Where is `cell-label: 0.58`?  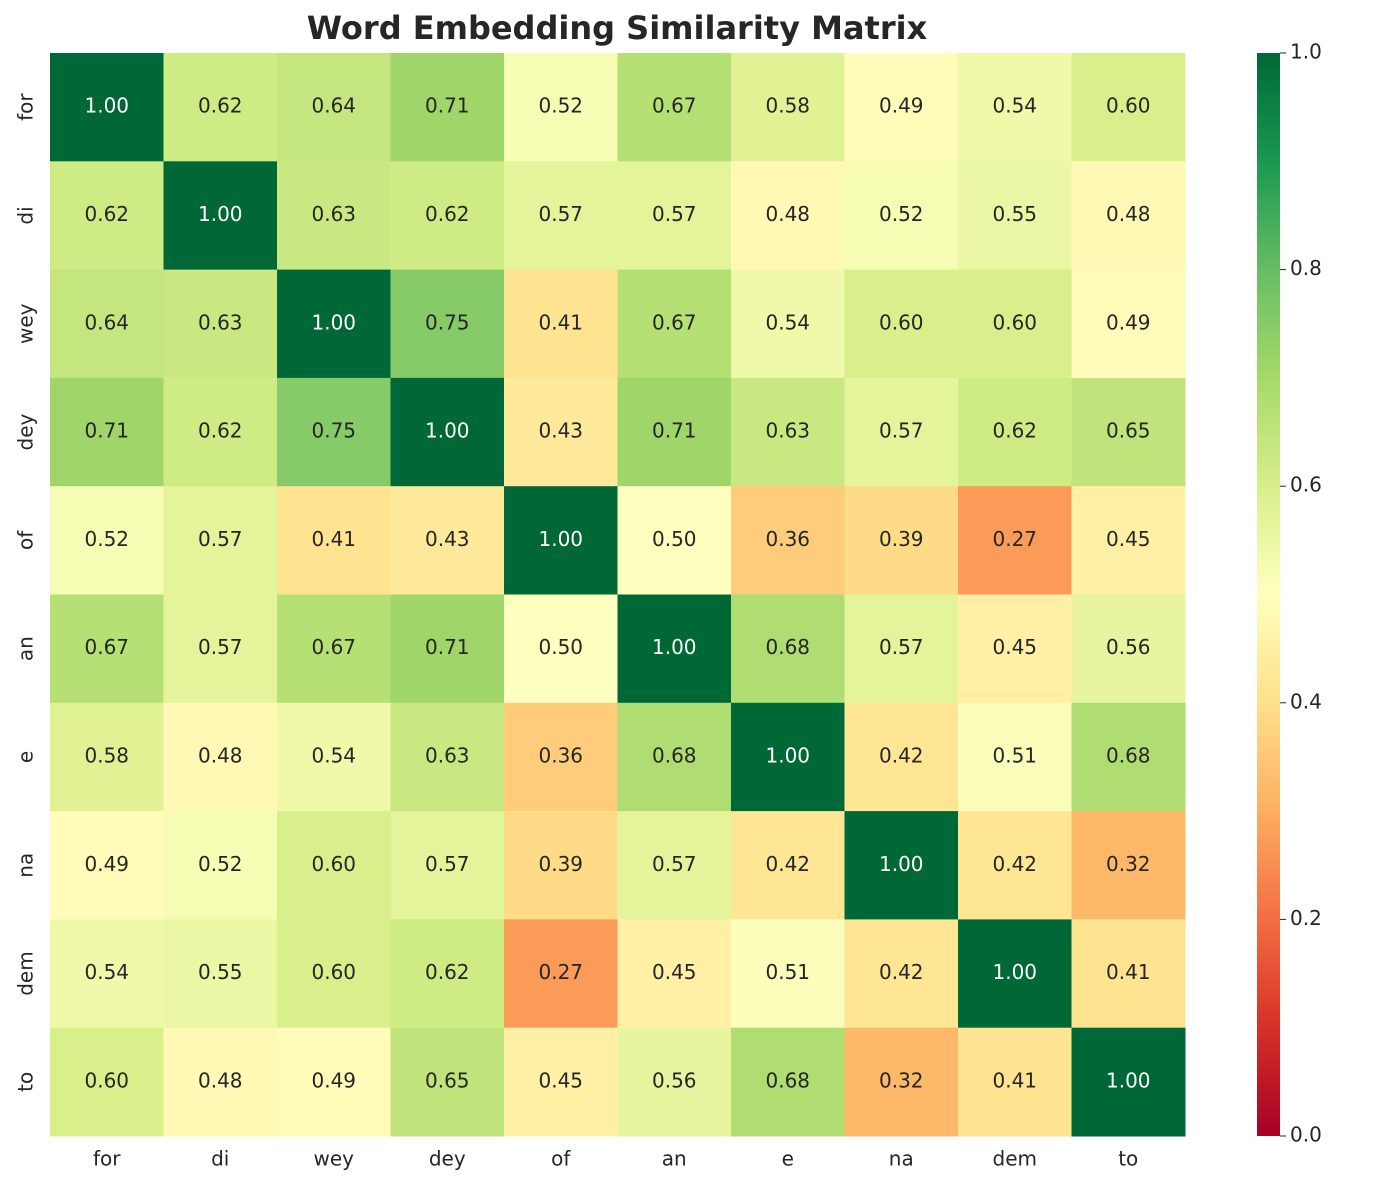
cell-label: 0.58 is located at coordinates (787, 106).